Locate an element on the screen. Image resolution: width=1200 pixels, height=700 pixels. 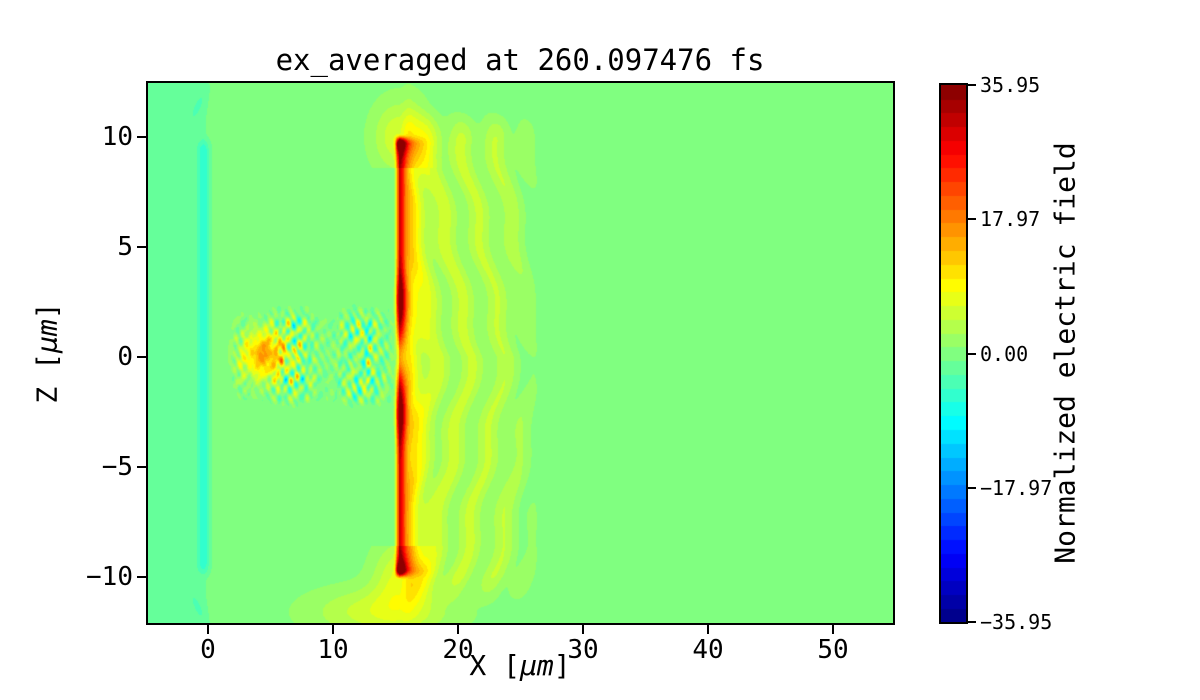
y-tick-label: −5 is located at coordinates (117, 466).